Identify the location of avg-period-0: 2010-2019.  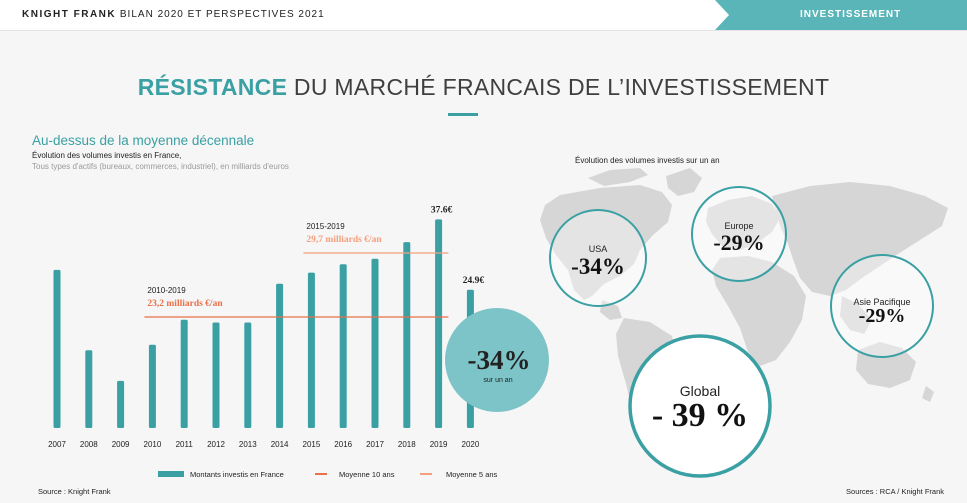
(166, 290).